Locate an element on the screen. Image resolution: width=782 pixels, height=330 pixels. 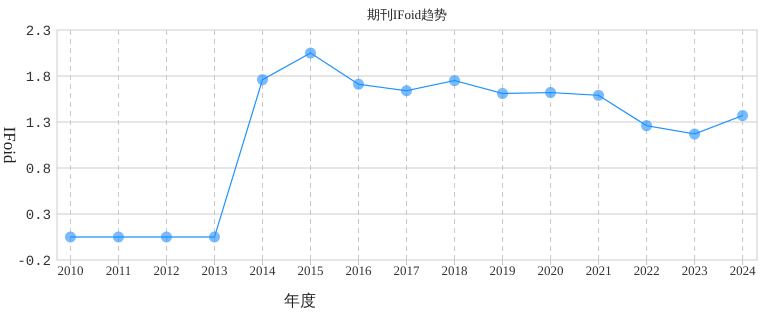
x-tick-label: 2022 is located at coordinates (647, 270).